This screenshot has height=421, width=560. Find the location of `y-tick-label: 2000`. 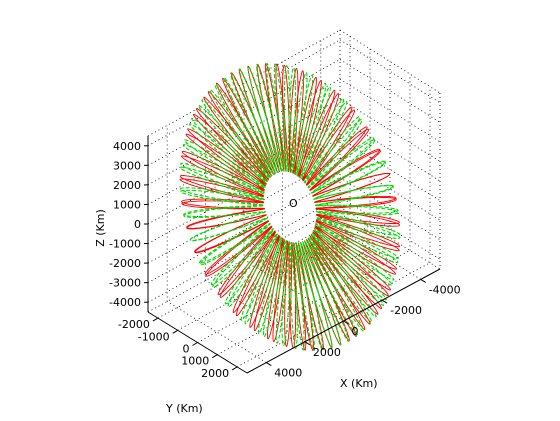

y-tick-label: 2000 is located at coordinates (215, 373).